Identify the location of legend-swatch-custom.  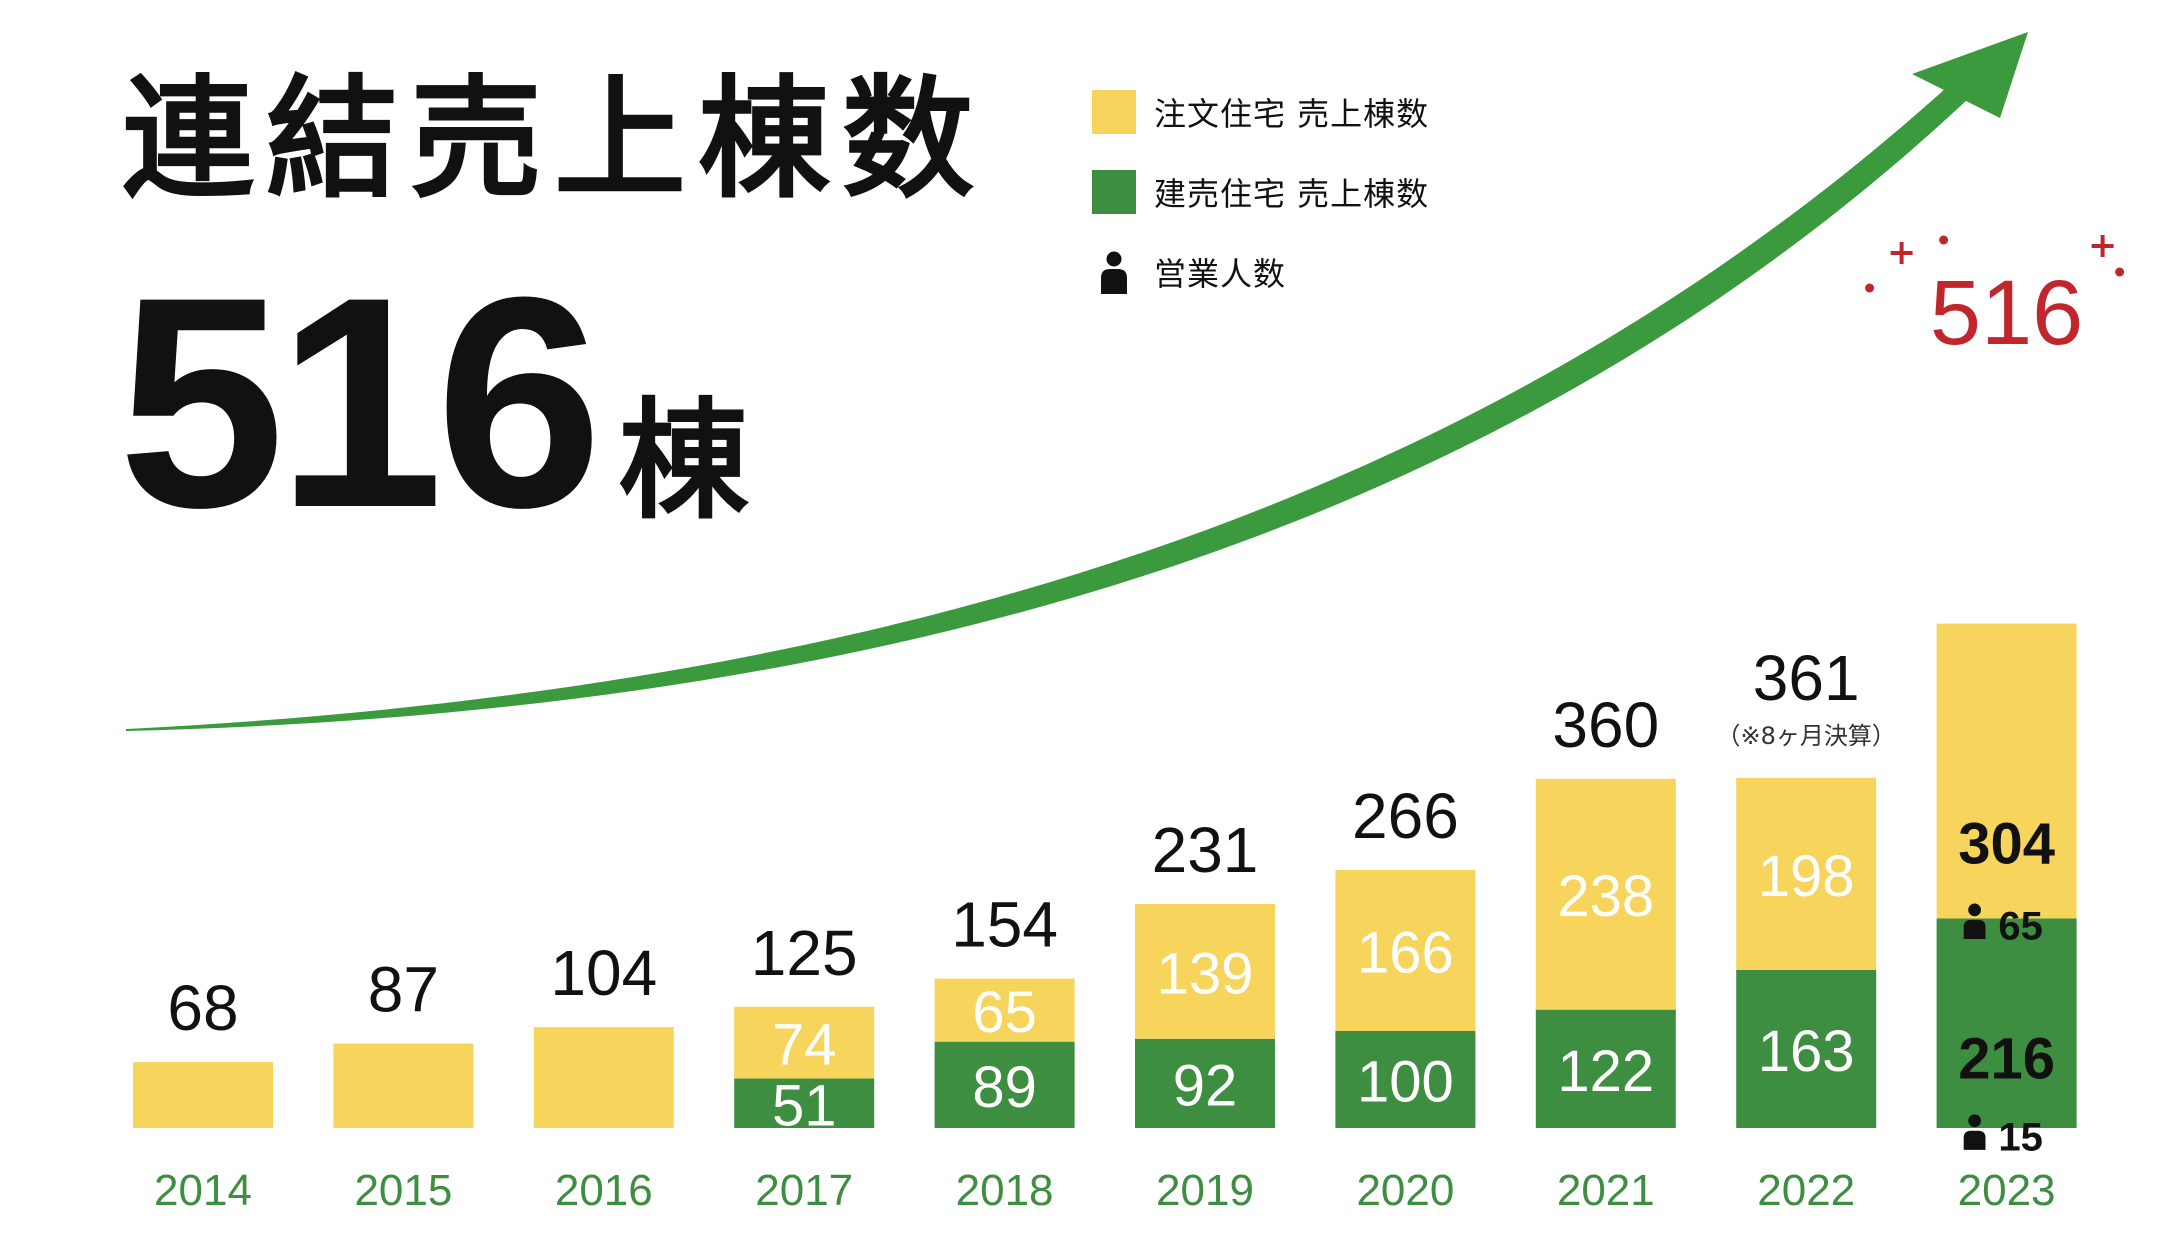
(1114, 112).